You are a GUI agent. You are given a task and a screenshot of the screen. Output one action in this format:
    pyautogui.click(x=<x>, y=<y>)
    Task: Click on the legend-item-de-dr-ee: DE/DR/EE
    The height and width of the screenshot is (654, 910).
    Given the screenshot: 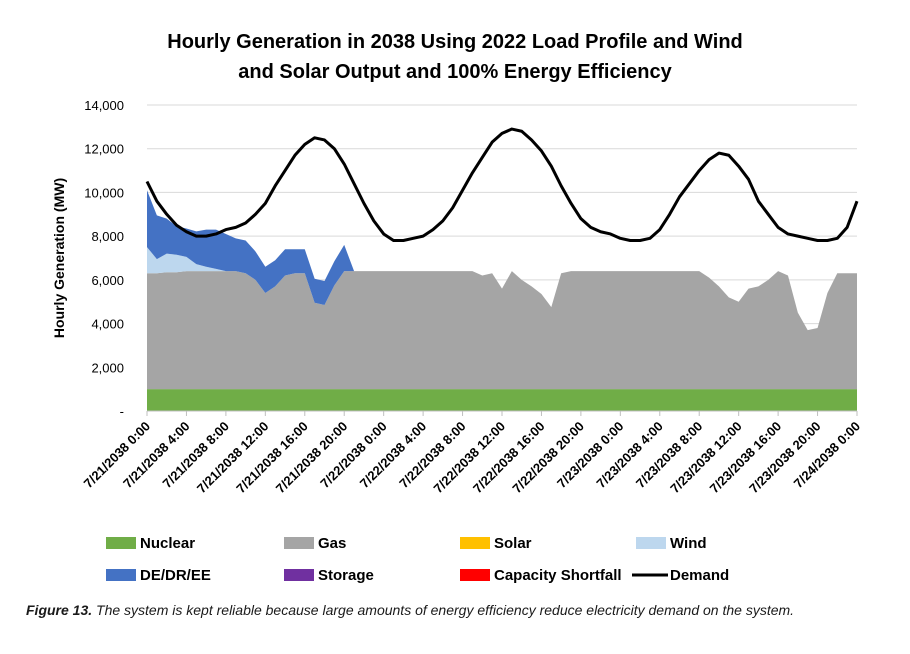 What is the action you would take?
    pyautogui.click(x=158, y=575)
    